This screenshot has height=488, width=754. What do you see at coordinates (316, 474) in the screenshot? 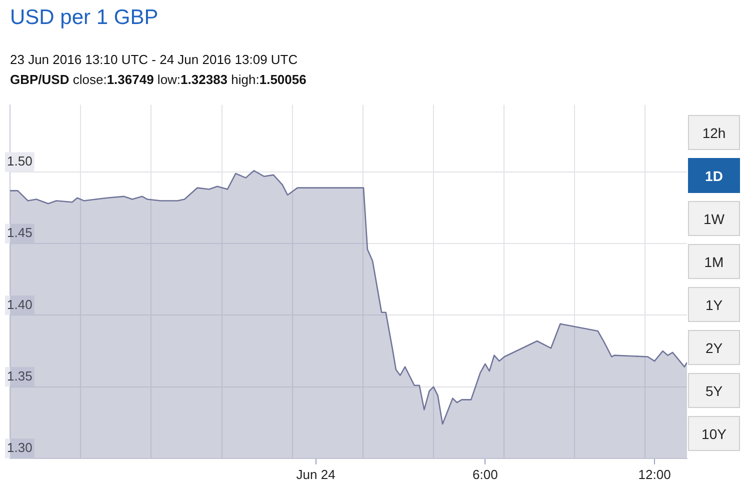
I see `x-tick-label: Jun 24` at bounding box center [316, 474].